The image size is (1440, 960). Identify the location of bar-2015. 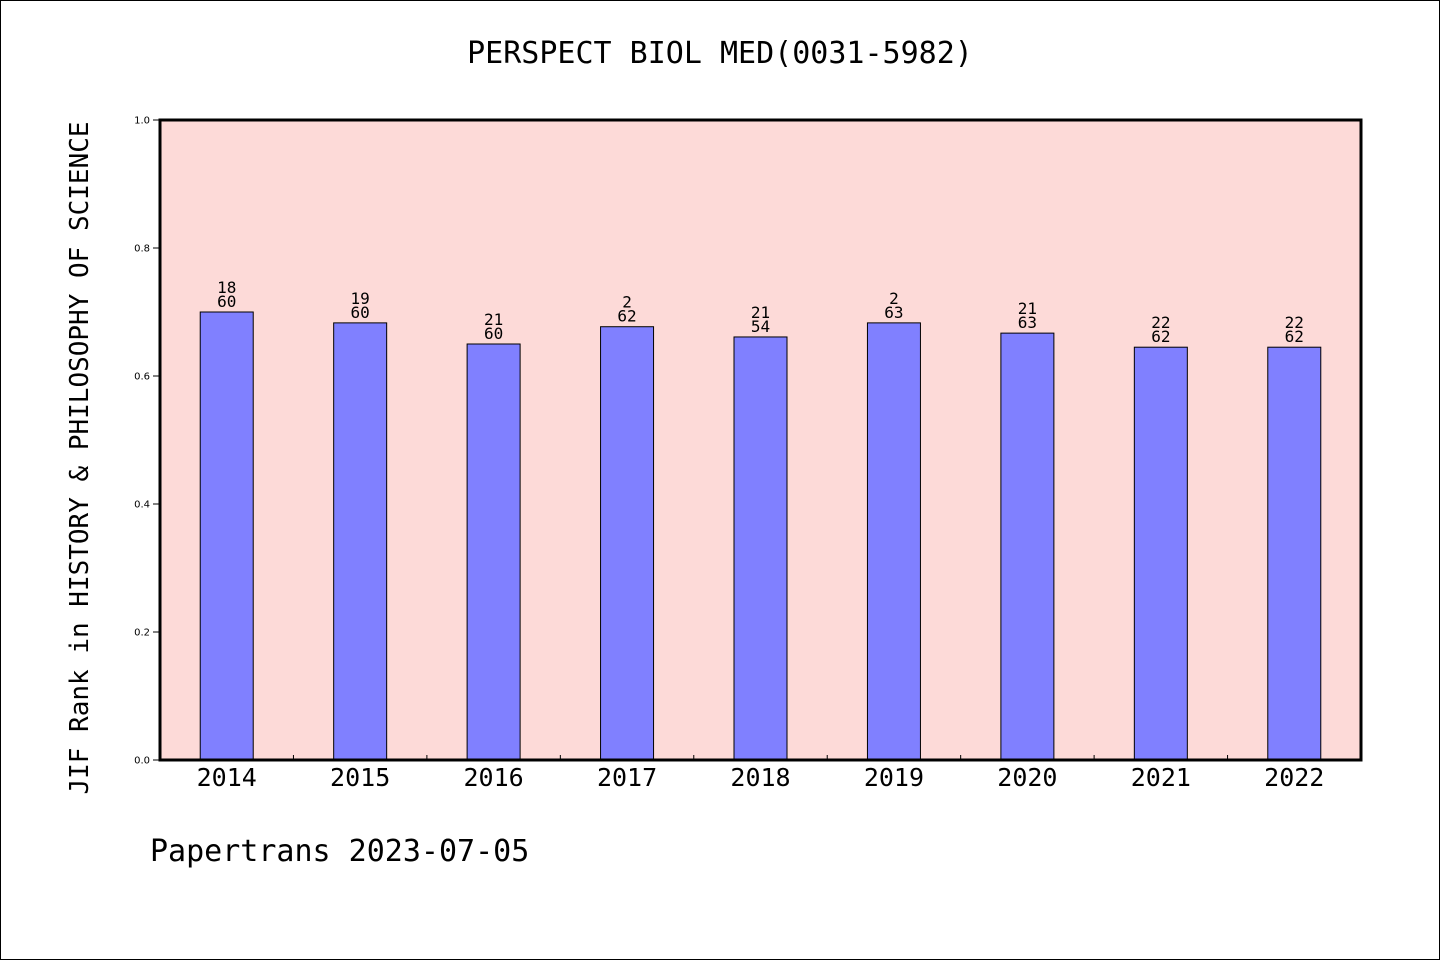
(360, 541).